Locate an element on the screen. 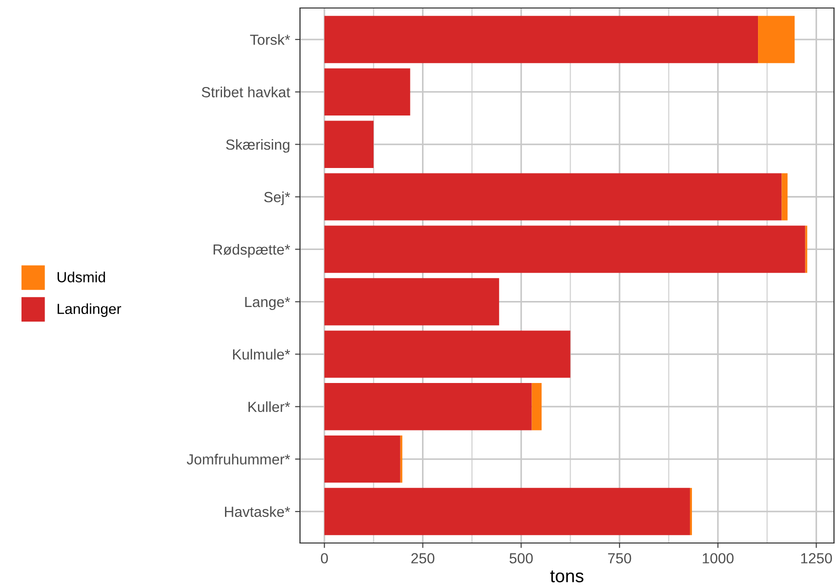  legend-label: Landinger is located at coordinates (90, 310).